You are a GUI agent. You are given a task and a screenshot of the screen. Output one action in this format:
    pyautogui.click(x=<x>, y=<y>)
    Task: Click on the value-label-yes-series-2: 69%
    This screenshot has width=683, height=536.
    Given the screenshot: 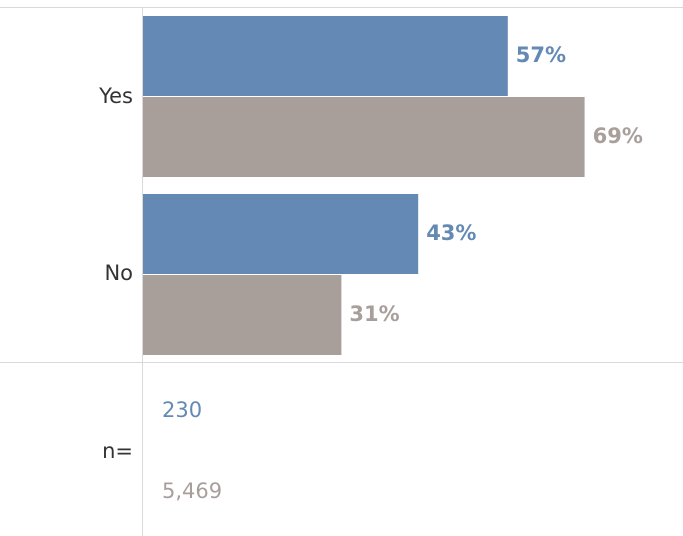 What is the action you would take?
    pyautogui.click(x=618, y=136)
    